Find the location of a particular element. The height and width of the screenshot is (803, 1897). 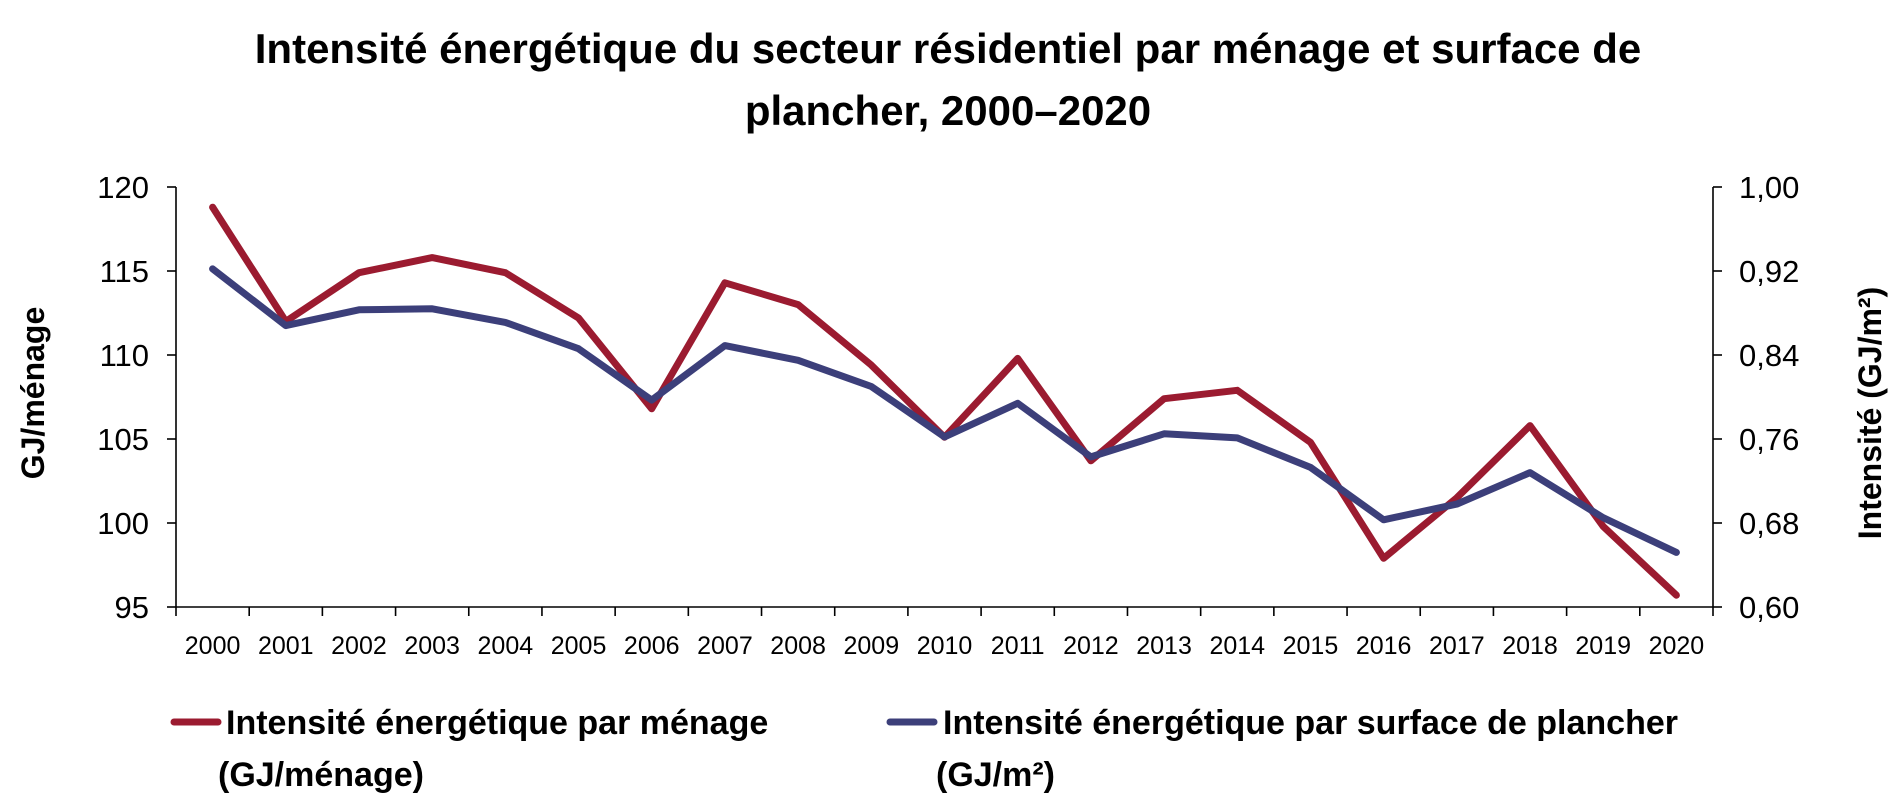

y-left-tick-label: 105 is located at coordinates (123, 439).